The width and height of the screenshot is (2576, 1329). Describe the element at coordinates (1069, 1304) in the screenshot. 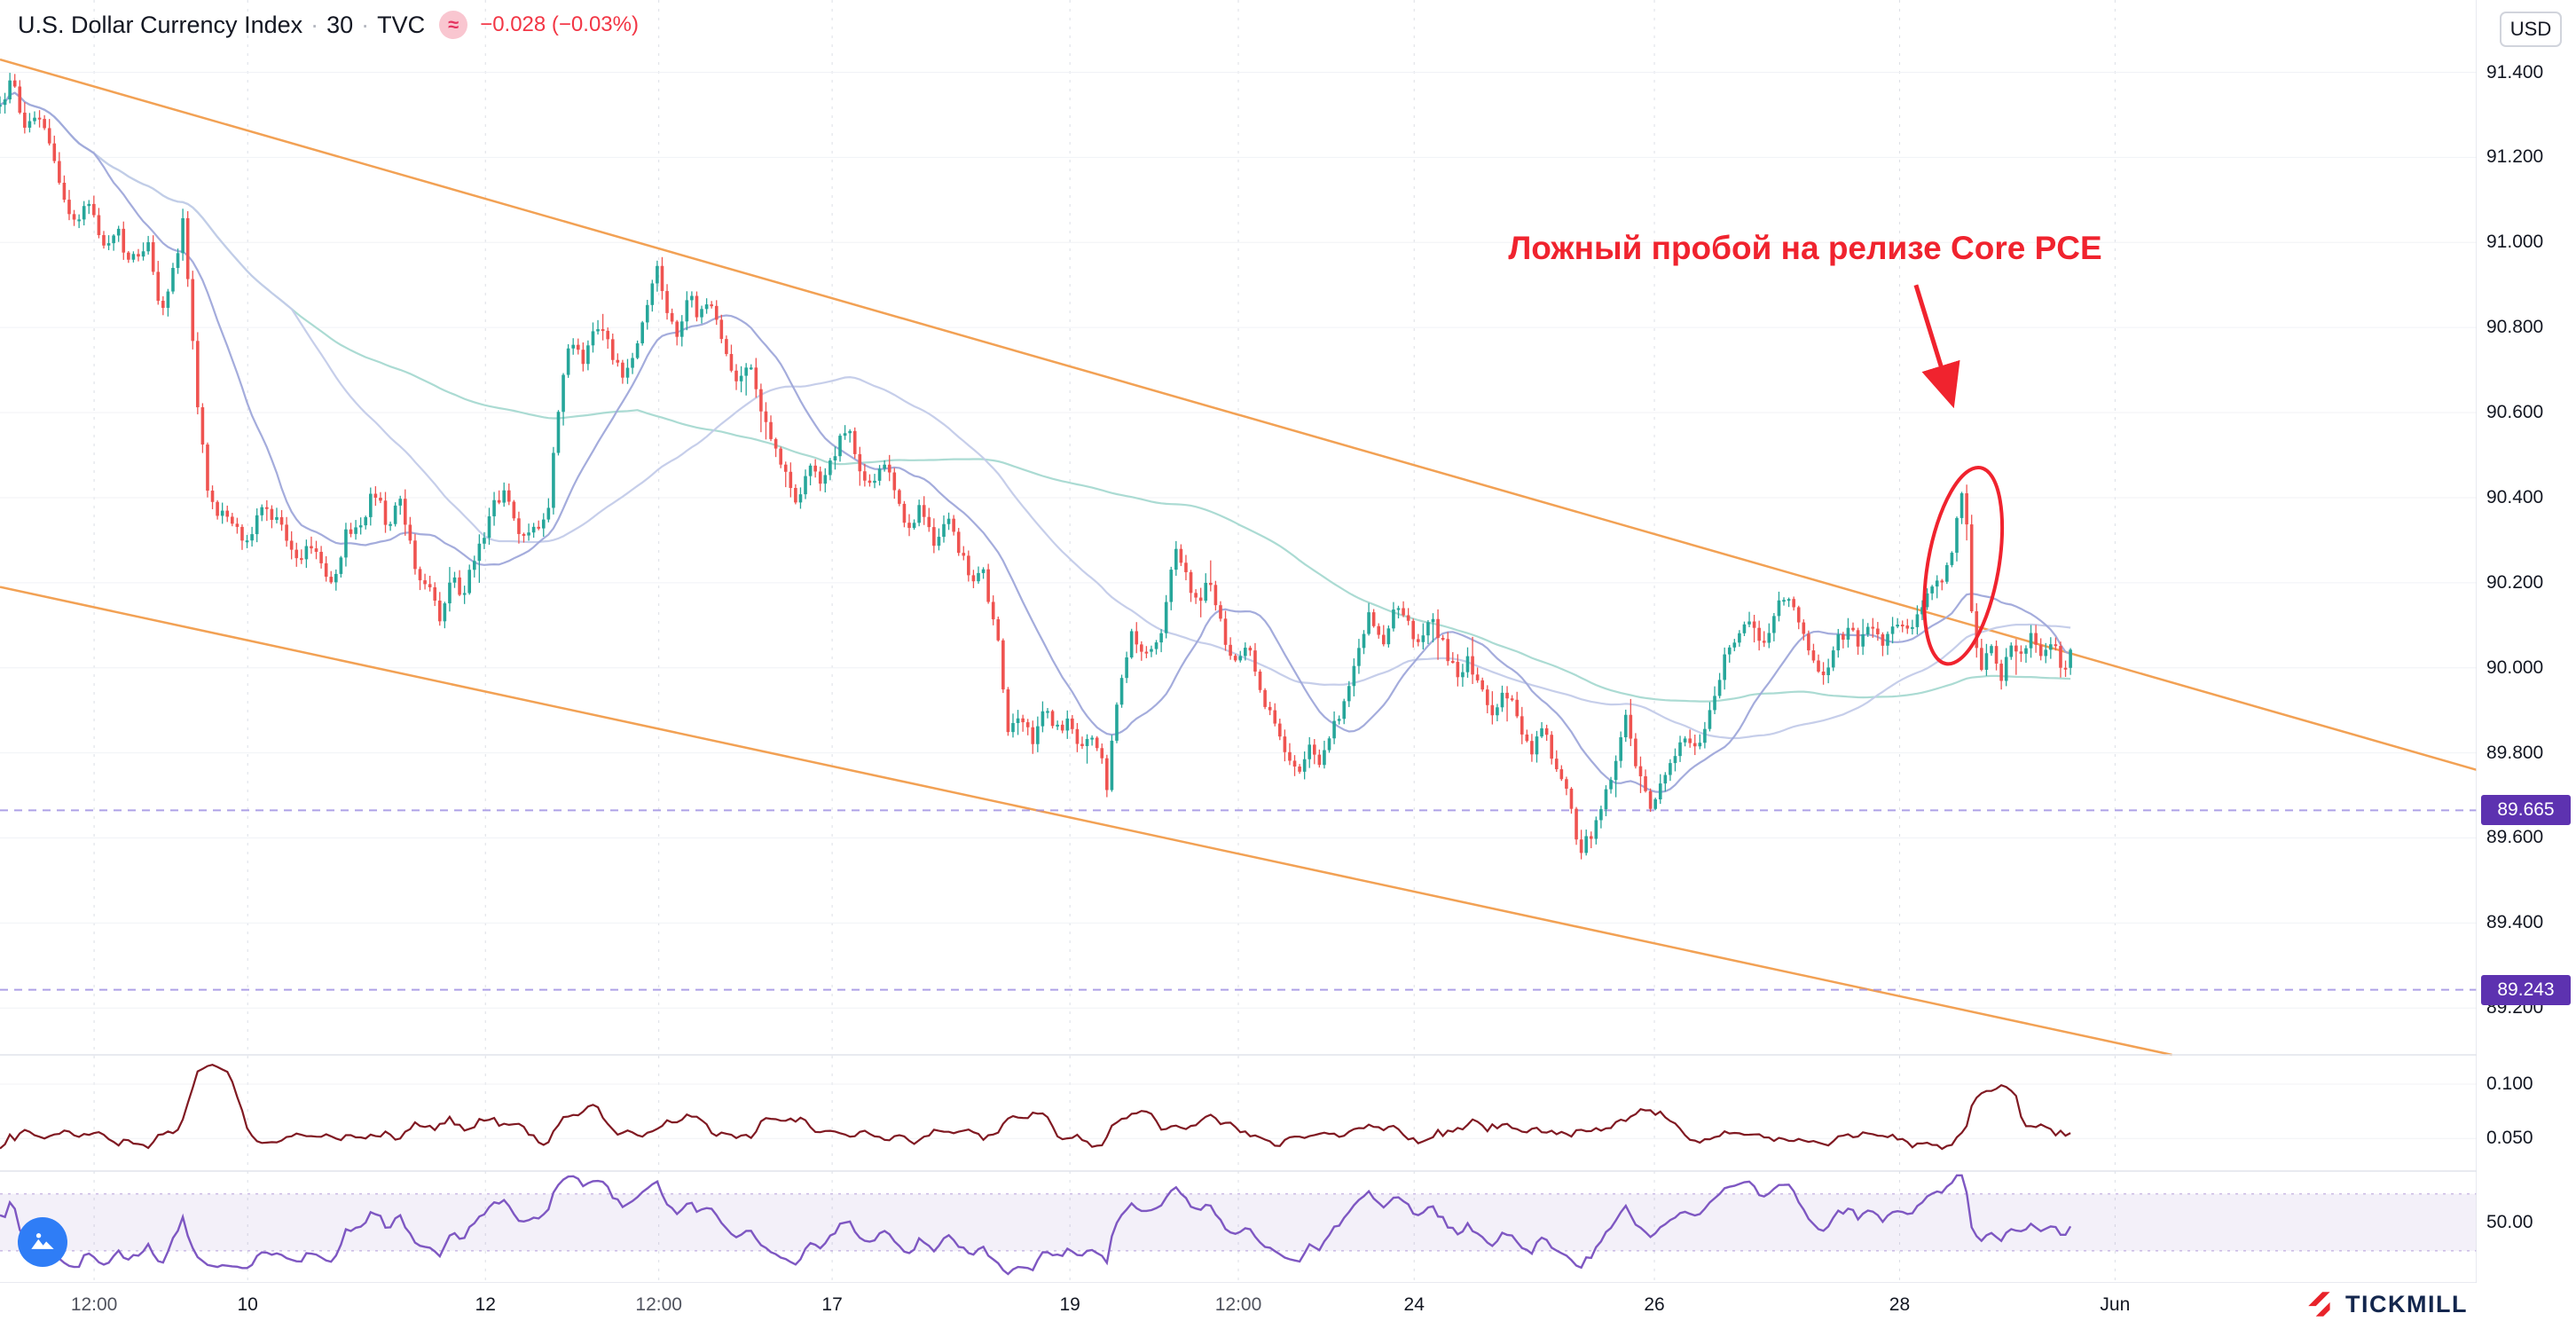

I see `time-axis-label: 19` at that location.